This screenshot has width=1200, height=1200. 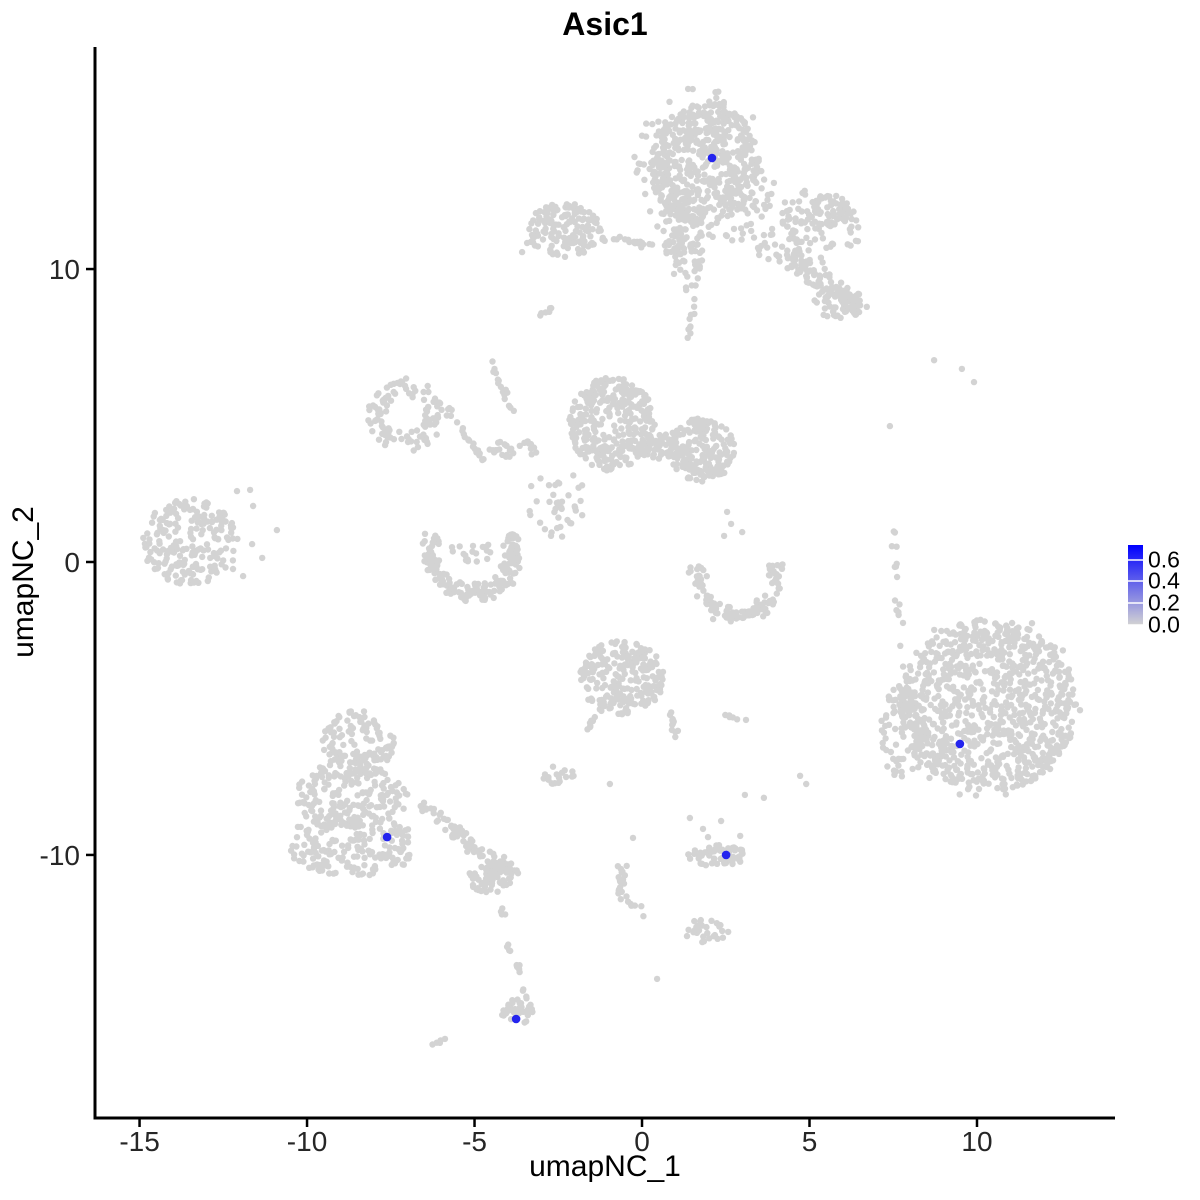 I want to click on plot-title: Asic1, so click(x=605, y=24).